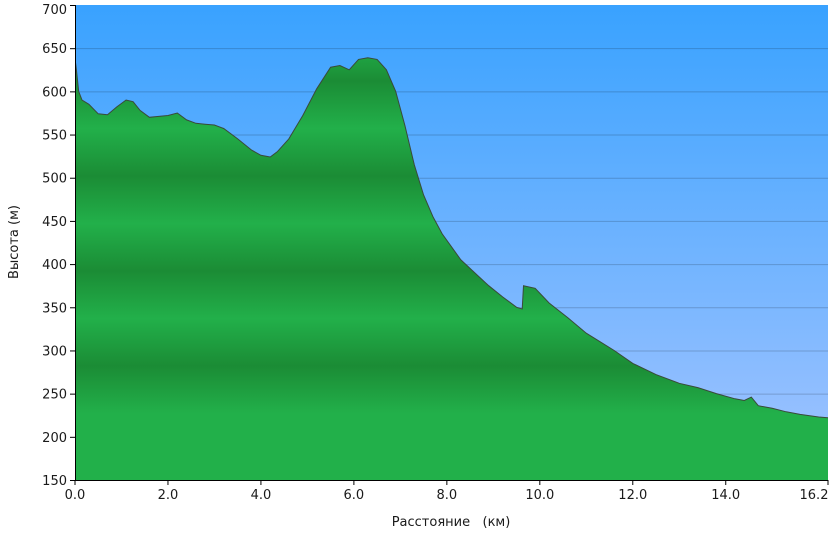 The width and height of the screenshot is (835, 536). I want to click on y-tick-label: 400, so click(54, 265).